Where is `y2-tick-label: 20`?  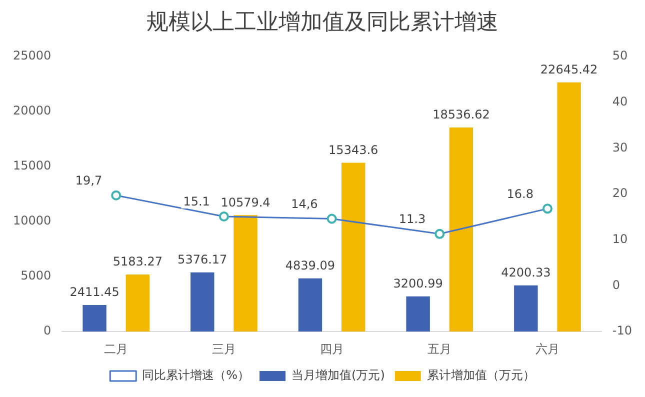 y2-tick-label: 20 is located at coordinates (620, 193).